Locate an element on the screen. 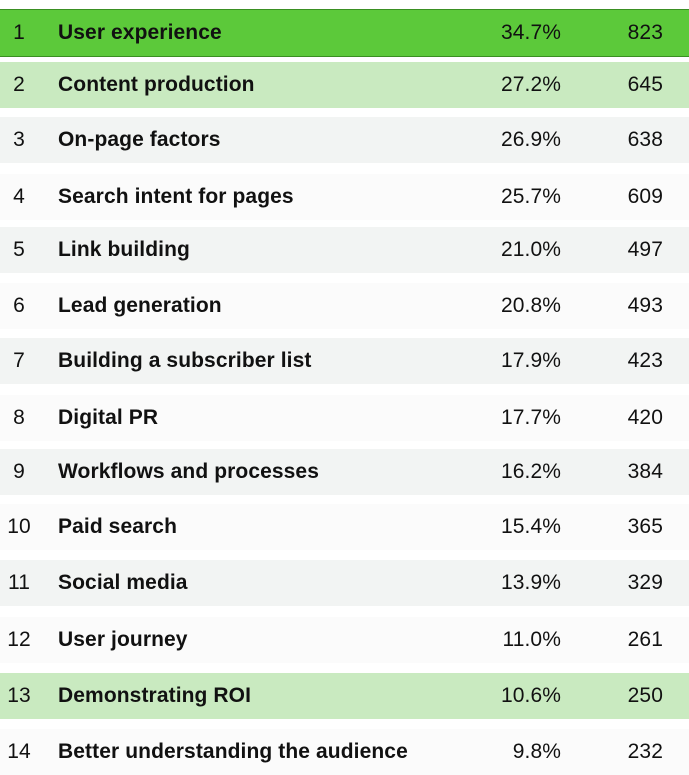 The height and width of the screenshot is (775, 689). table-row: 12 User journey 11.0% 261 is located at coordinates (344, 640).